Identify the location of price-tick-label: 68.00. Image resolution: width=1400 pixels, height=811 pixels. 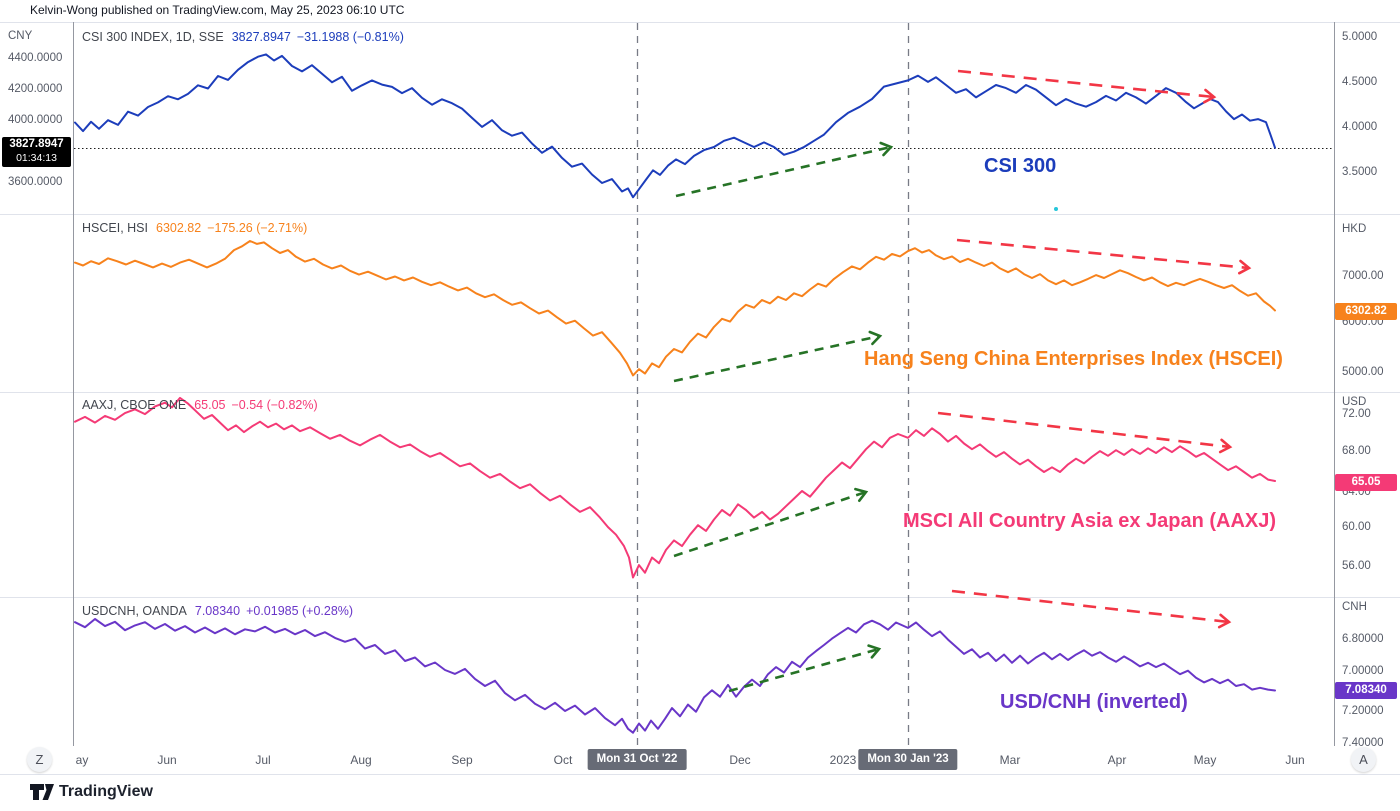
(1356, 451).